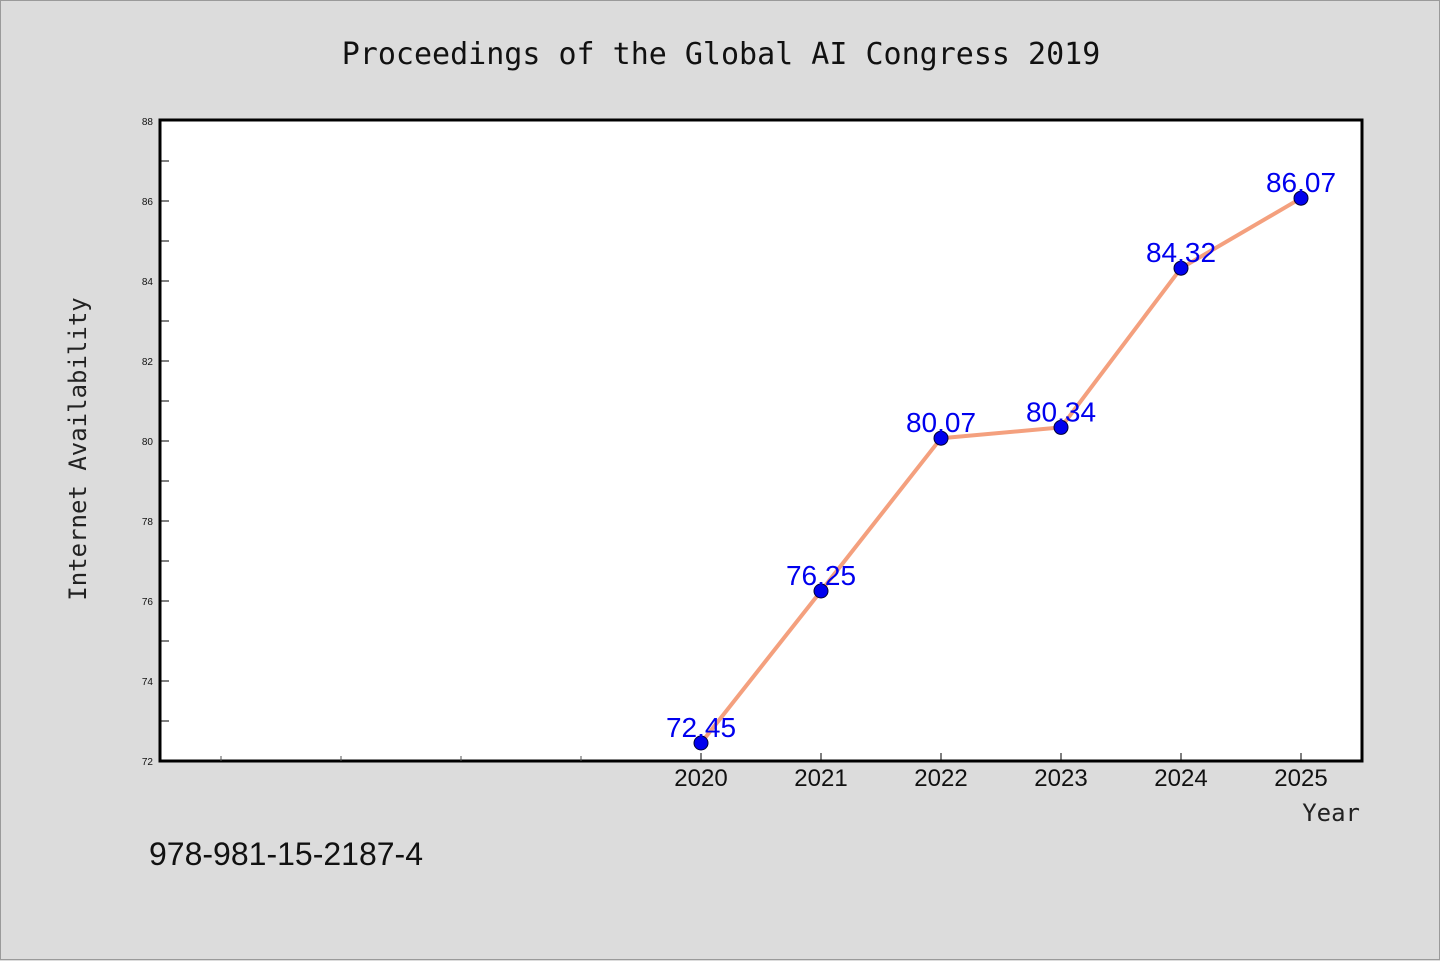 The width and height of the screenshot is (1440, 961). I want to click on x-tick-label: 2024, so click(1180, 778).